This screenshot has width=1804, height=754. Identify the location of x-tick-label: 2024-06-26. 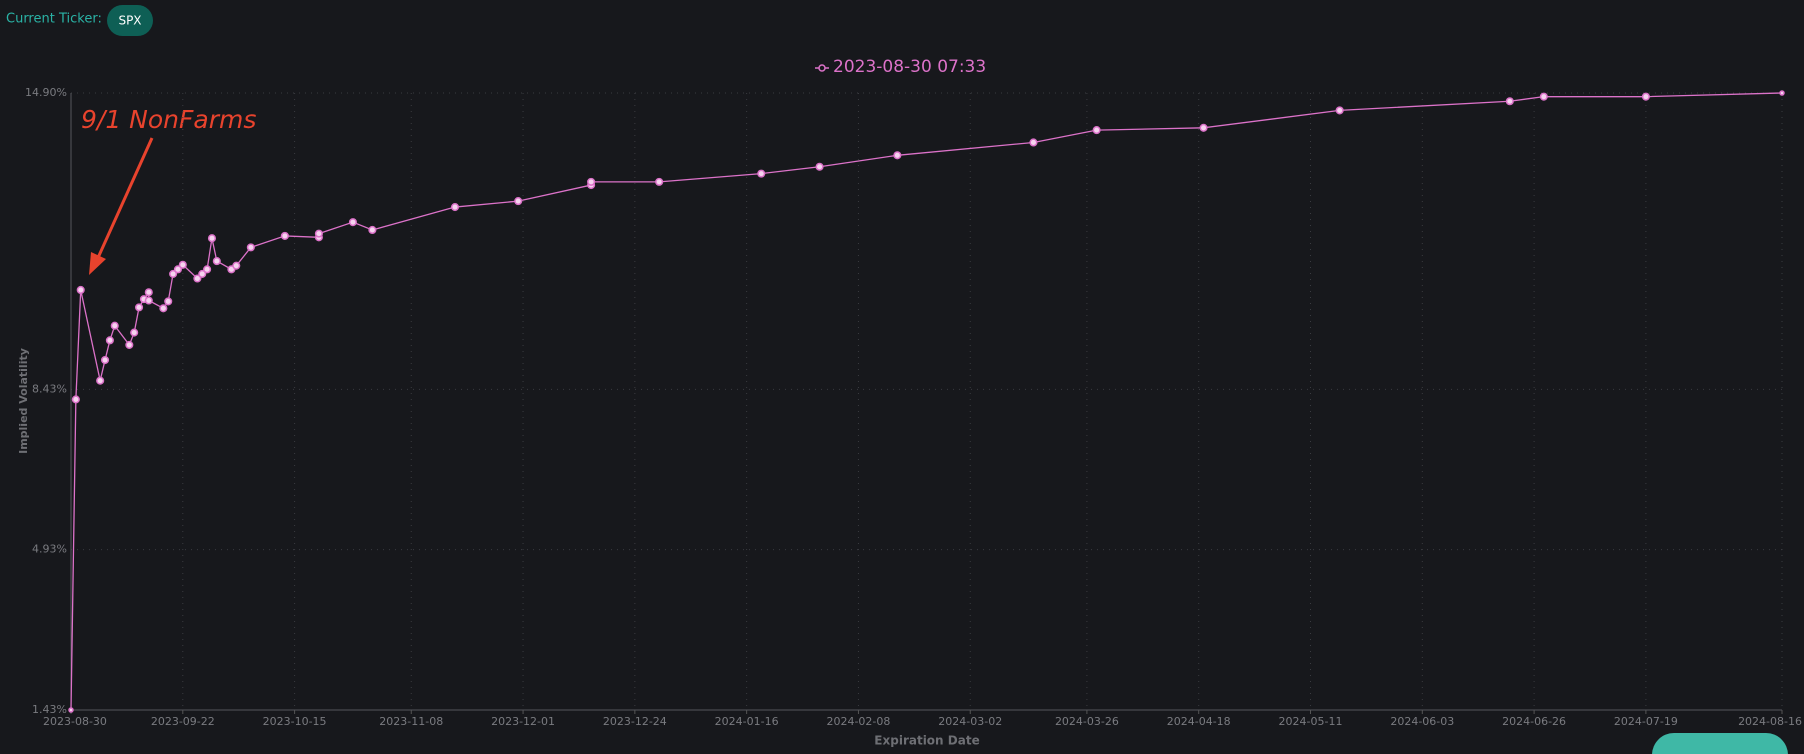
(1534, 721).